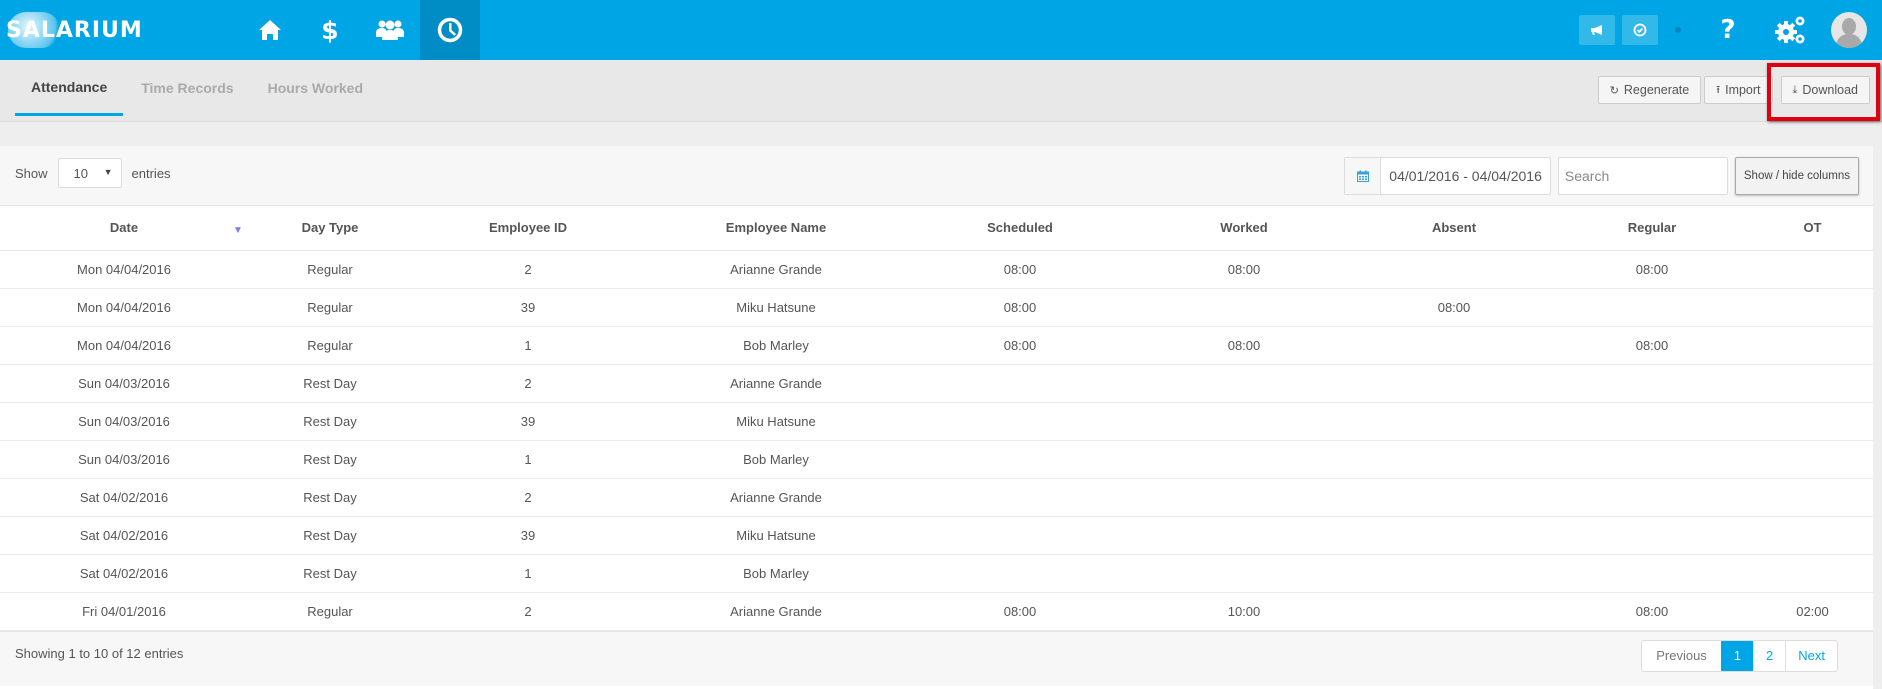 This screenshot has width=1882, height=689. Describe the element at coordinates (1020, 228) in the screenshot. I see `column-header-scheduled: Scheduled` at that location.